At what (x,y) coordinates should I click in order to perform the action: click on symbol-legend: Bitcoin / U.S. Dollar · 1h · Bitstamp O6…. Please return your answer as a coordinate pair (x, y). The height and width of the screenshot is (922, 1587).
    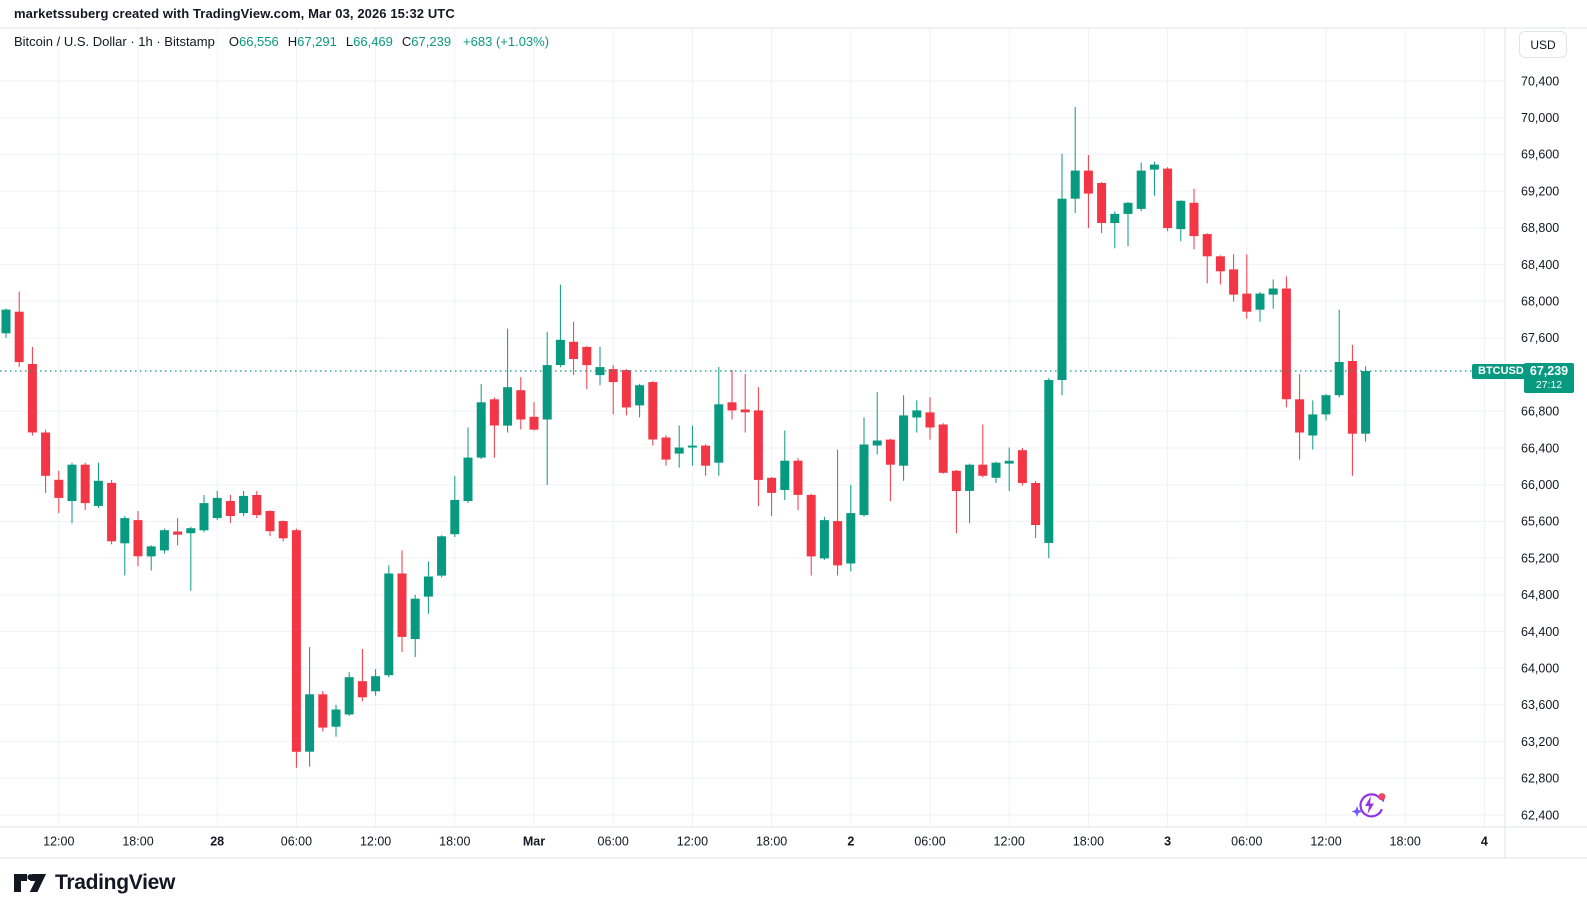
    Looking at the image, I should click on (281, 41).